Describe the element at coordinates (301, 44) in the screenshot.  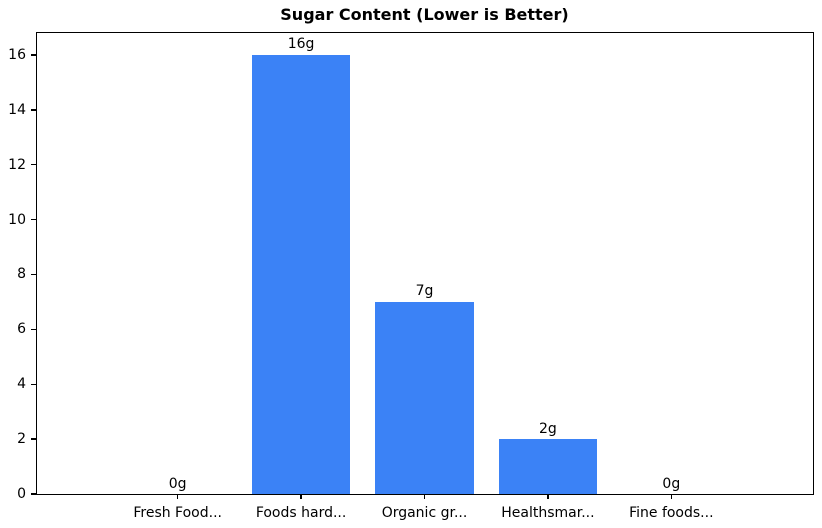
I see `bar-value-label: 16g` at that location.